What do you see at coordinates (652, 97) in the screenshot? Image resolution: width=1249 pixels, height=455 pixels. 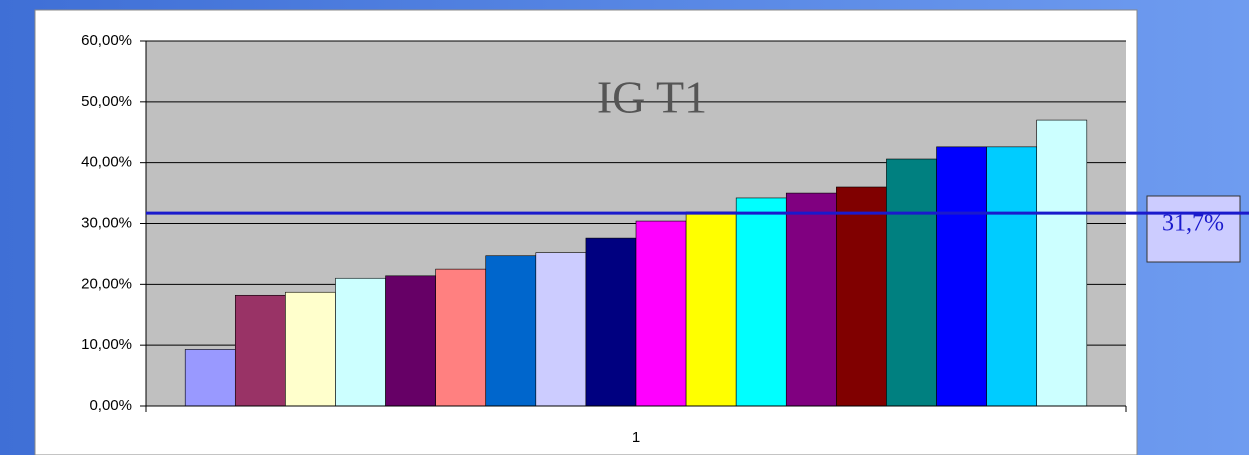 I see `chart-title: IG T1` at bounding box center [652, 97].